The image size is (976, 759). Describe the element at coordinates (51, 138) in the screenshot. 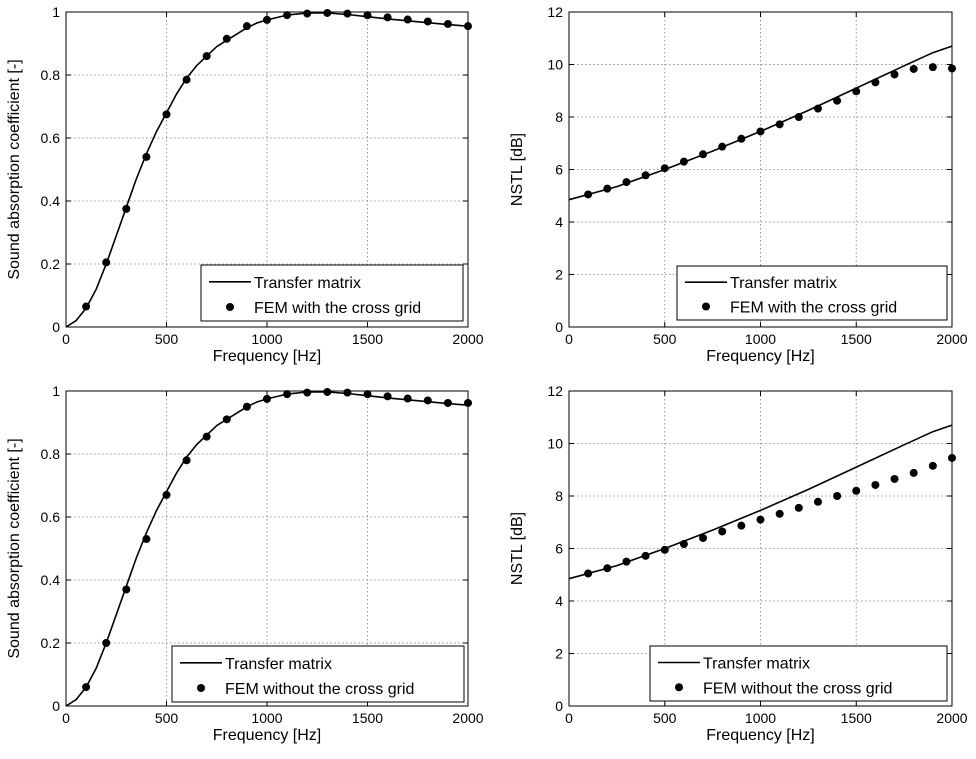

I see `chart-1-ytick-label: 0.6` at that location.